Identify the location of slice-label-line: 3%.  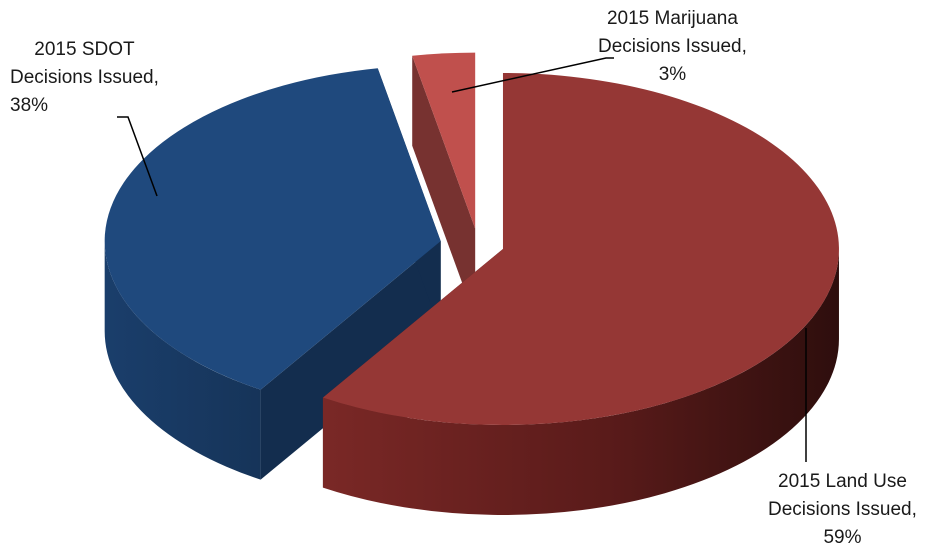
(672, 74).